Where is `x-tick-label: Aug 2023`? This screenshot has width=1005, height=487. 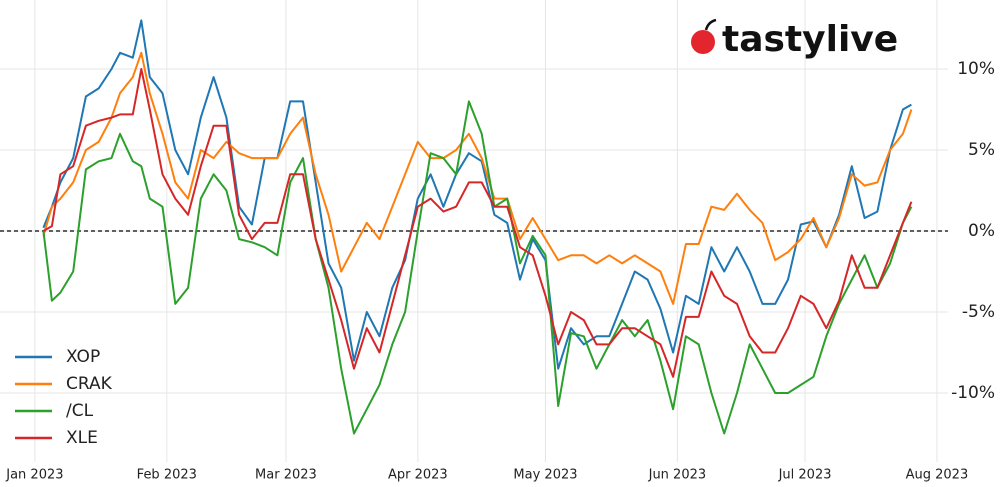
x-tick-label: Aug 2023 is located at coordinates (937, 475).